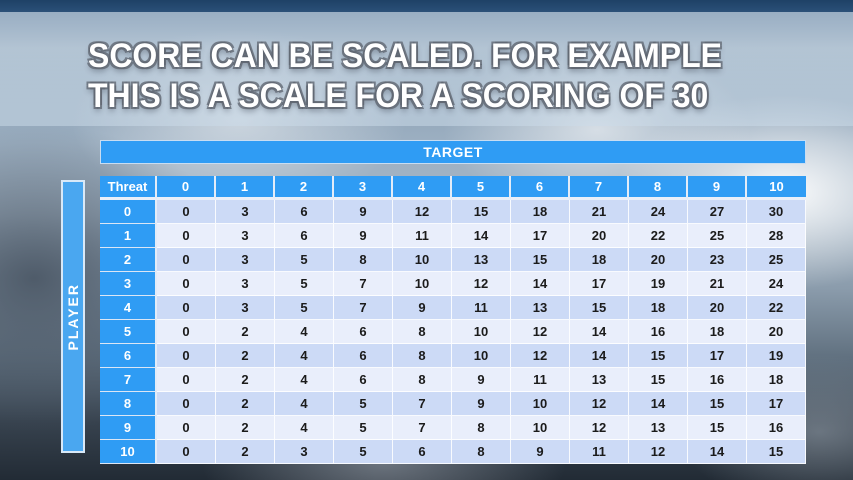 This screenshot has width=853, height=480. I want to click on score-cell-r8-c6: 10, so click(540, 404).